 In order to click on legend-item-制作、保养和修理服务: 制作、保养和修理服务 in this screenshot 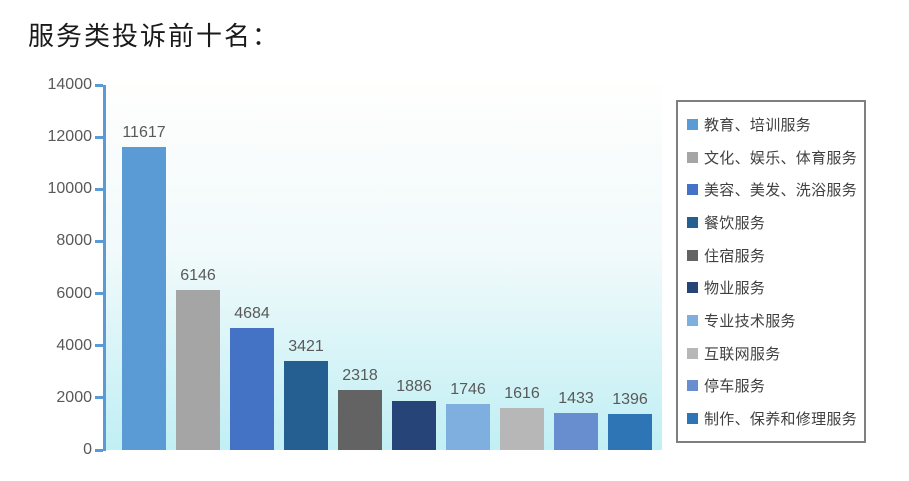, I will do `click(774, 418)`.